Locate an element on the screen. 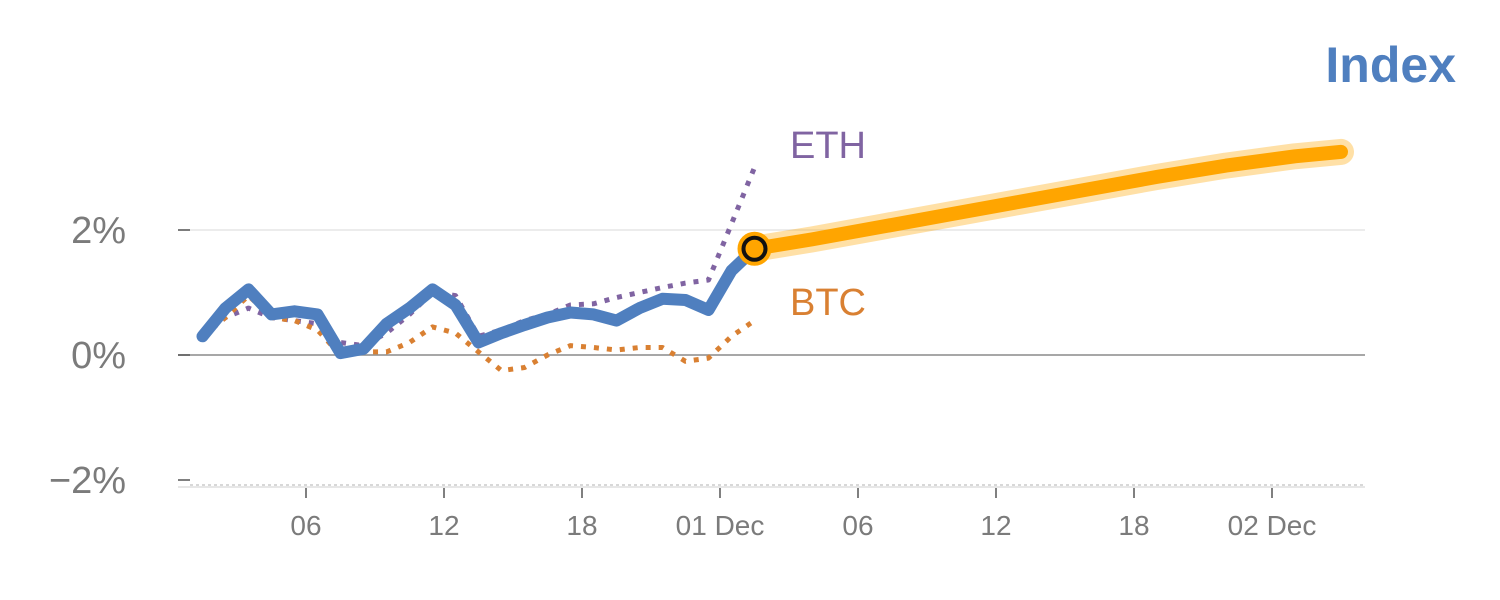 Image resolution: width=1500 pixels, height=600 pixels. forecast-line is located at coordinates (1047, 200).